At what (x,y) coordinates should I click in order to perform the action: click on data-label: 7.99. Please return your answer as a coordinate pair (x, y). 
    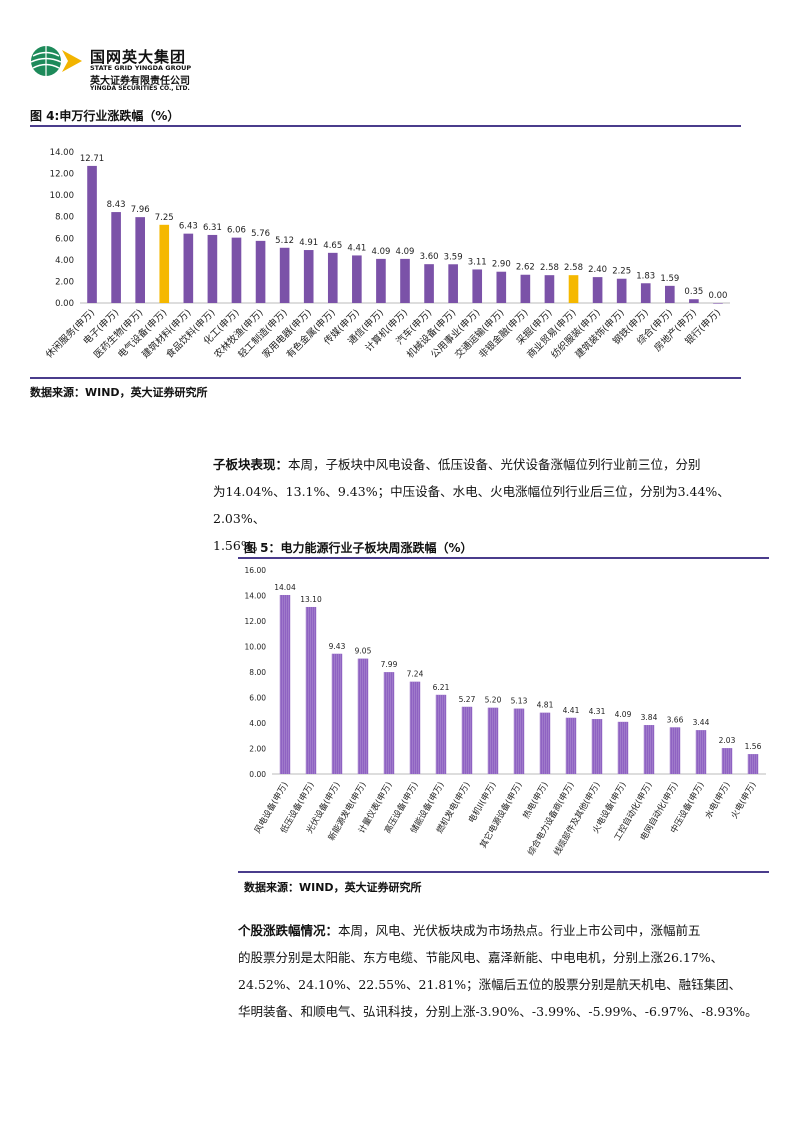
    Looking at the image, I should click on (389, 664).